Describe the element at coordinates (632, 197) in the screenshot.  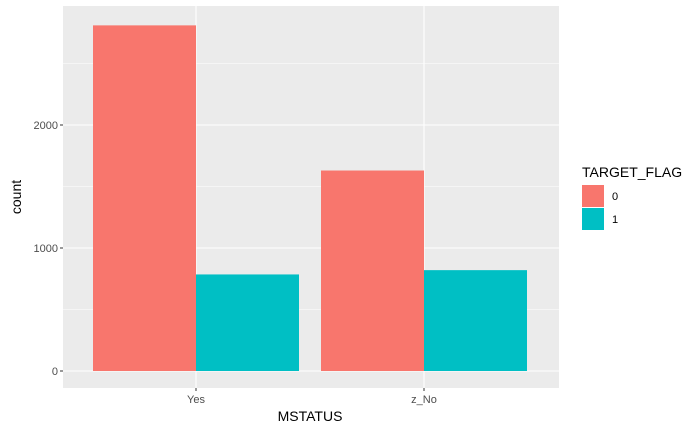
I see `legend: TARGET_FLAG 0 1` at that location.